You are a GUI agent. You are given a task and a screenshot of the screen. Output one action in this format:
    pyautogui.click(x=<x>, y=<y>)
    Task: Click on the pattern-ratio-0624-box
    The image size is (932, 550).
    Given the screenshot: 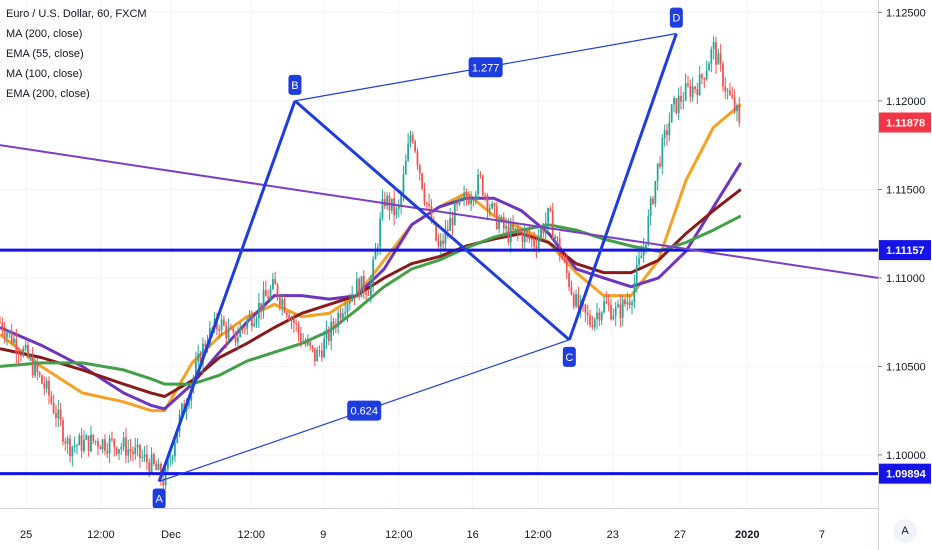 What is the action you would take?
    pyautogui.click(x=364, y=410)
    